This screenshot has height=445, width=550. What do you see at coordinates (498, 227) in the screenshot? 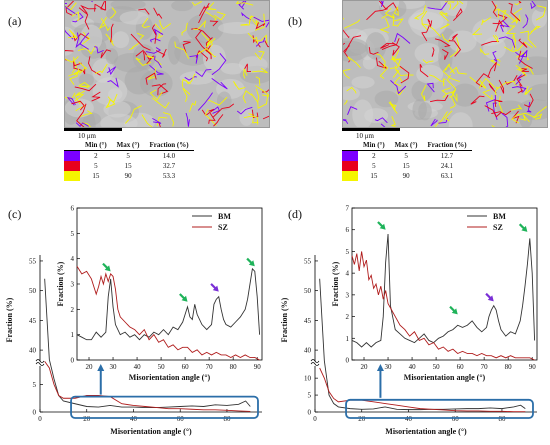
I see `legend-label-sz: SZ` at bounding box center [498, 227].